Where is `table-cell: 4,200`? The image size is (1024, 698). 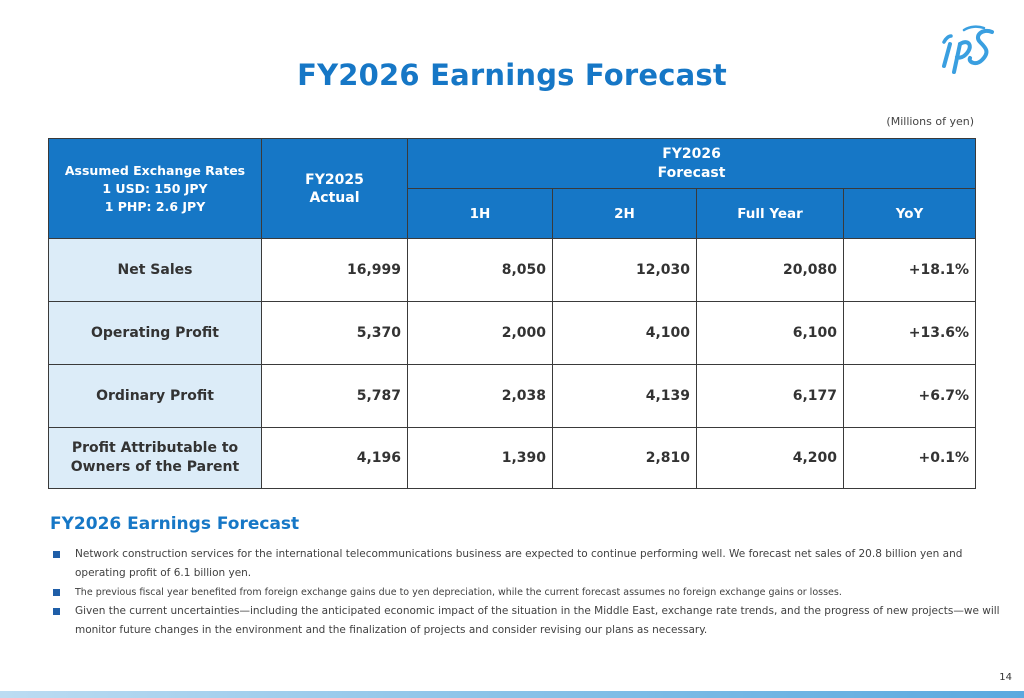 table-cell: 4,200 is located at coordinates (770, 458).